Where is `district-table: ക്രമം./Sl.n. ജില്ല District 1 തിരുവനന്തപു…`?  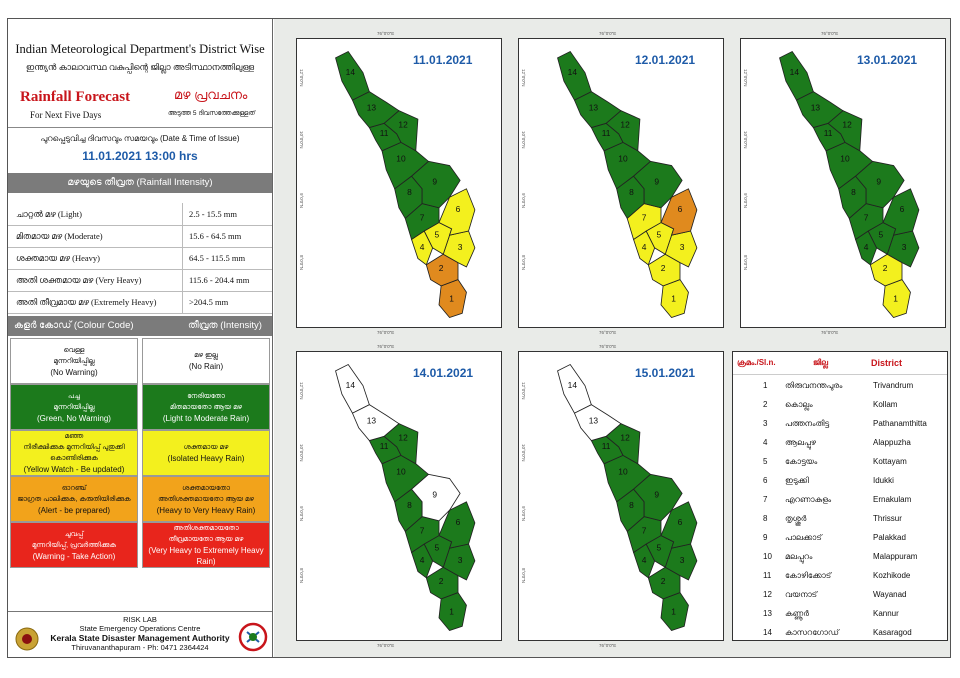
district-table: ക്രമം./Sl.n. ജില്ല District 1 തിരുവനന്തപു… is located at coordinates (840, 496).